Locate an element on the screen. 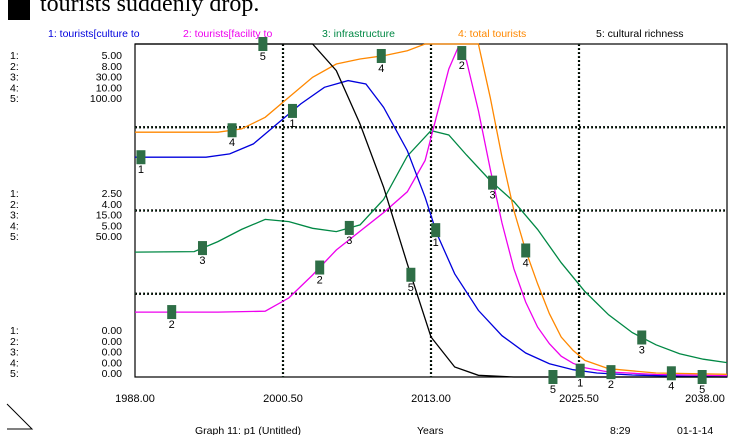 The height and width of the screenshot is (435, 731). scale-value-top: 8.00 is located at coordinates (112, 67).